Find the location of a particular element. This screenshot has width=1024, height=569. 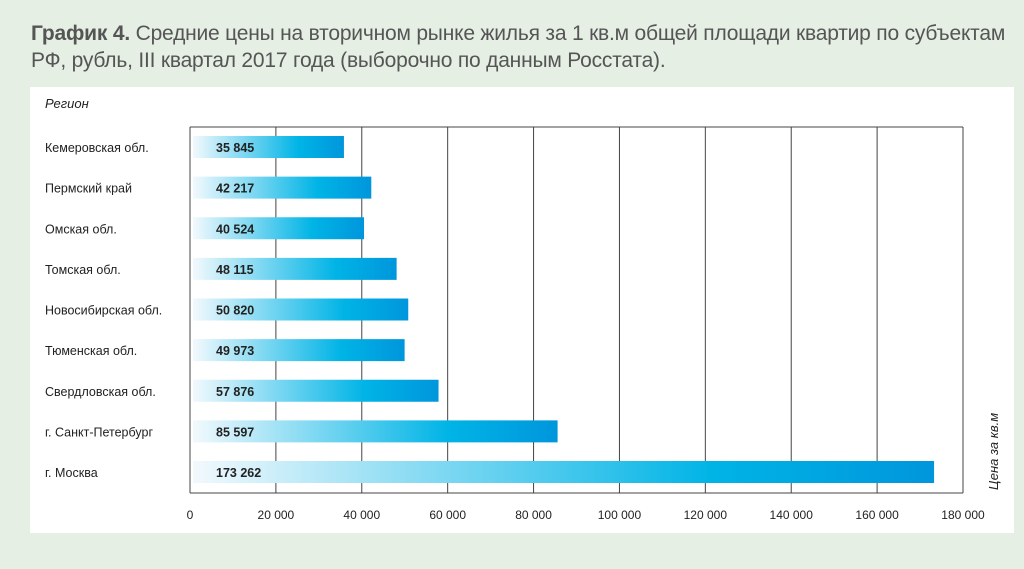

category-label: Кемеровская обл. is located at coordinates (97, 148).